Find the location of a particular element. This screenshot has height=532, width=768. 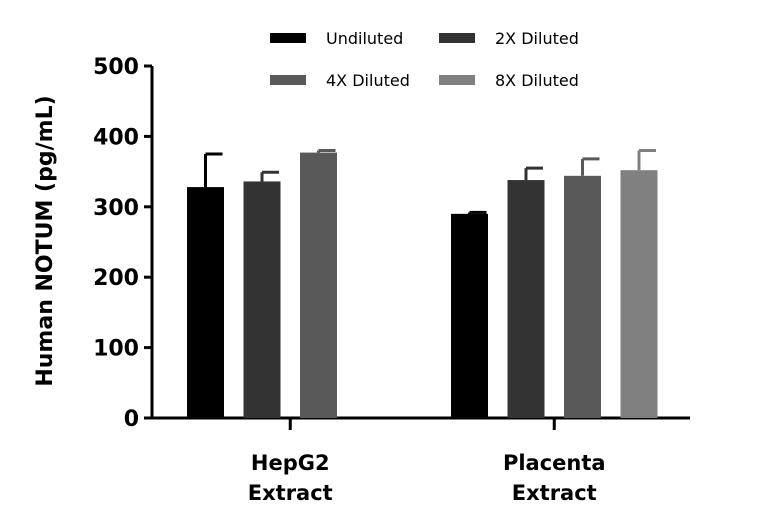

y-tick-label: 400 is located at coordinates (116, 137).